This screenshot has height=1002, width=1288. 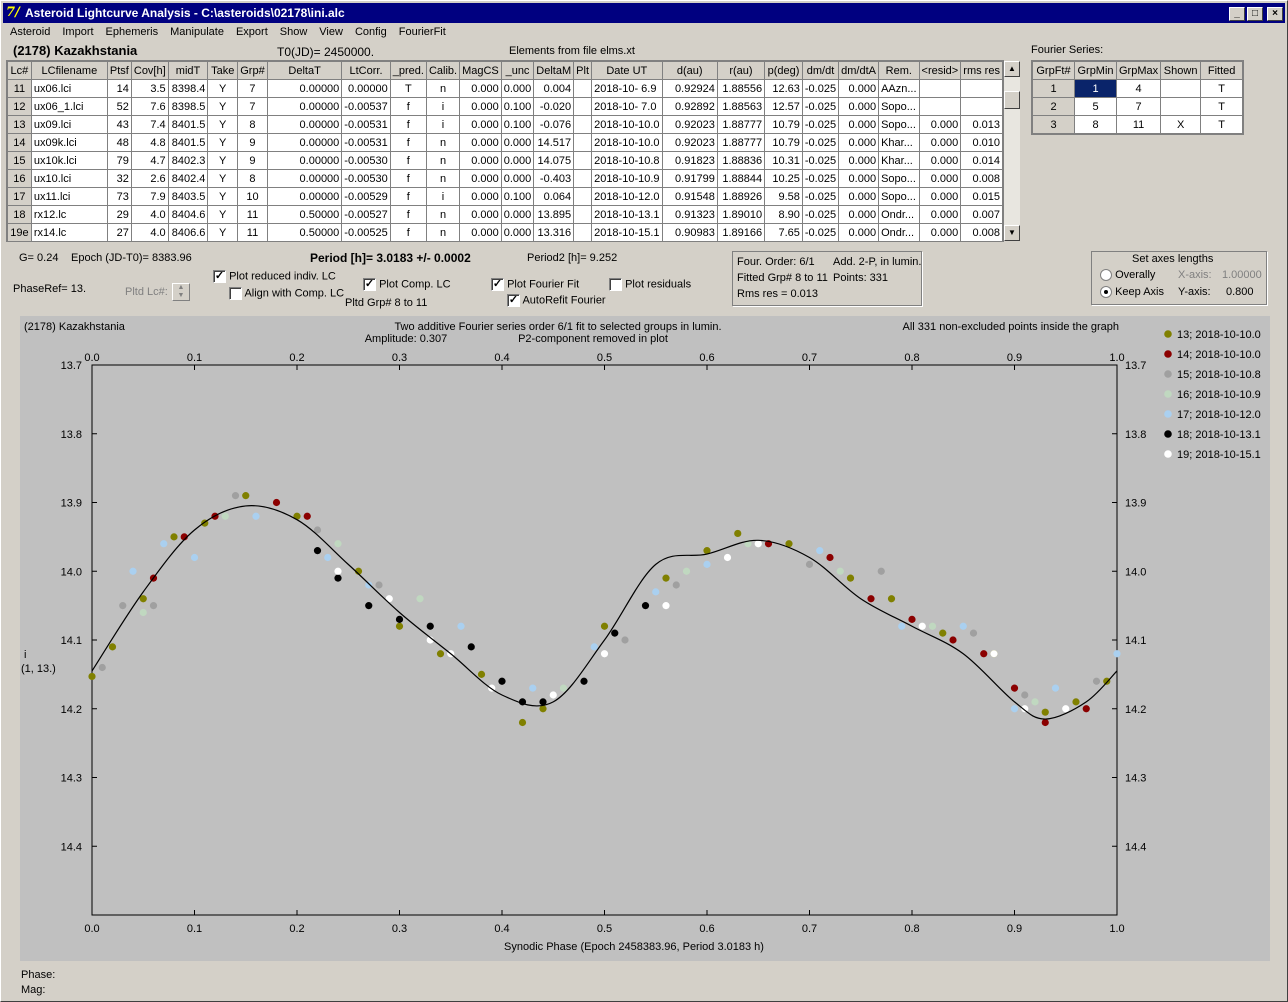 What do you see at coordinates (689, 88) in the screenshot?
I see `table-cell: 0.92924` at bounding box center [689, 88].